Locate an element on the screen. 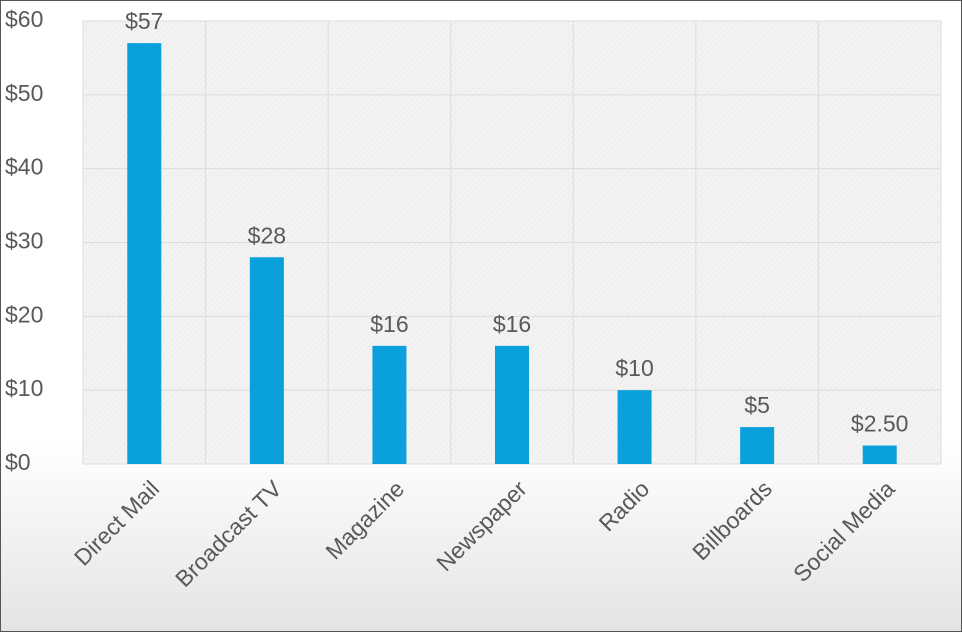  x-tick-label: Social Media is located at coordinates (844, 531).